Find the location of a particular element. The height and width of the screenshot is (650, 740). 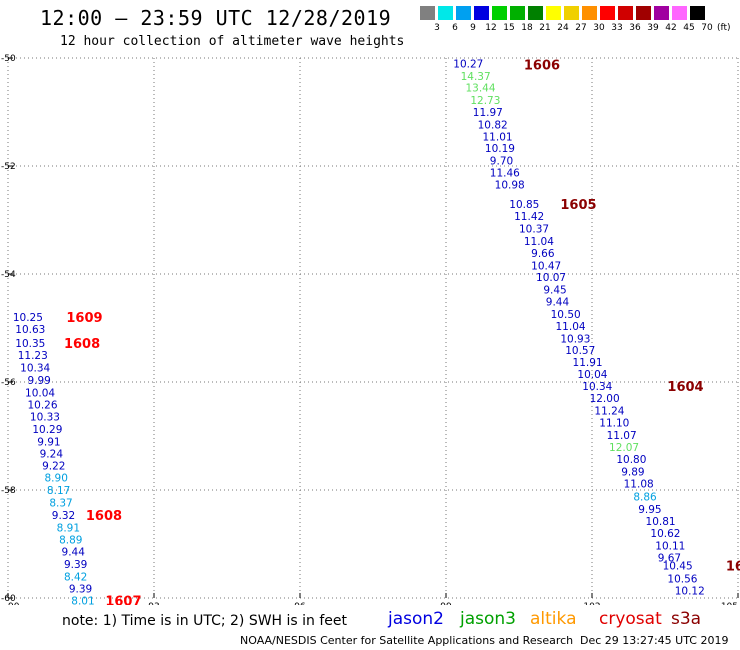

color-tick-label: 6 is located at coordinates (455, 28).